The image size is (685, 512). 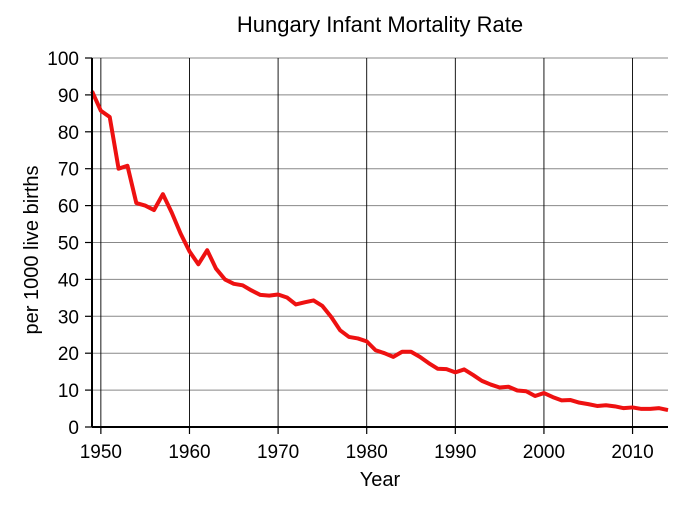 What do you see at coordinates (278, 452) in the screenshot?
I see `x-tick-label: 1970` at bounding box center [278, 452].